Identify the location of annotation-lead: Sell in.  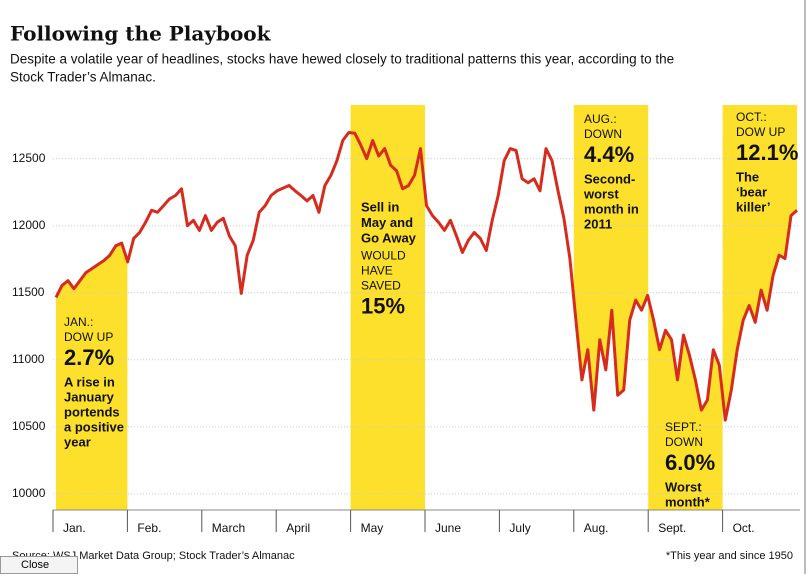
(380, 206).